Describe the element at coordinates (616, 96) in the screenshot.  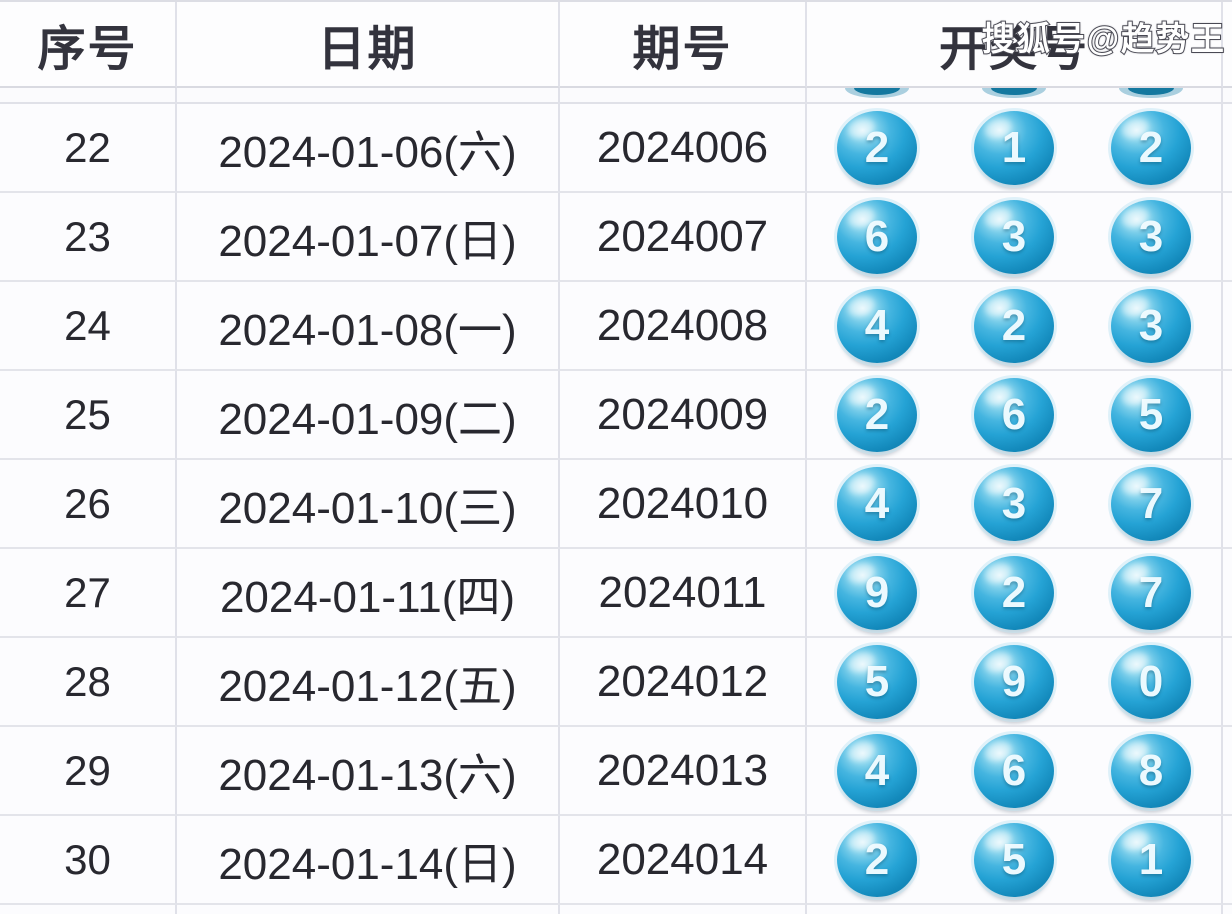
I see `partial-row-previous` at that location.